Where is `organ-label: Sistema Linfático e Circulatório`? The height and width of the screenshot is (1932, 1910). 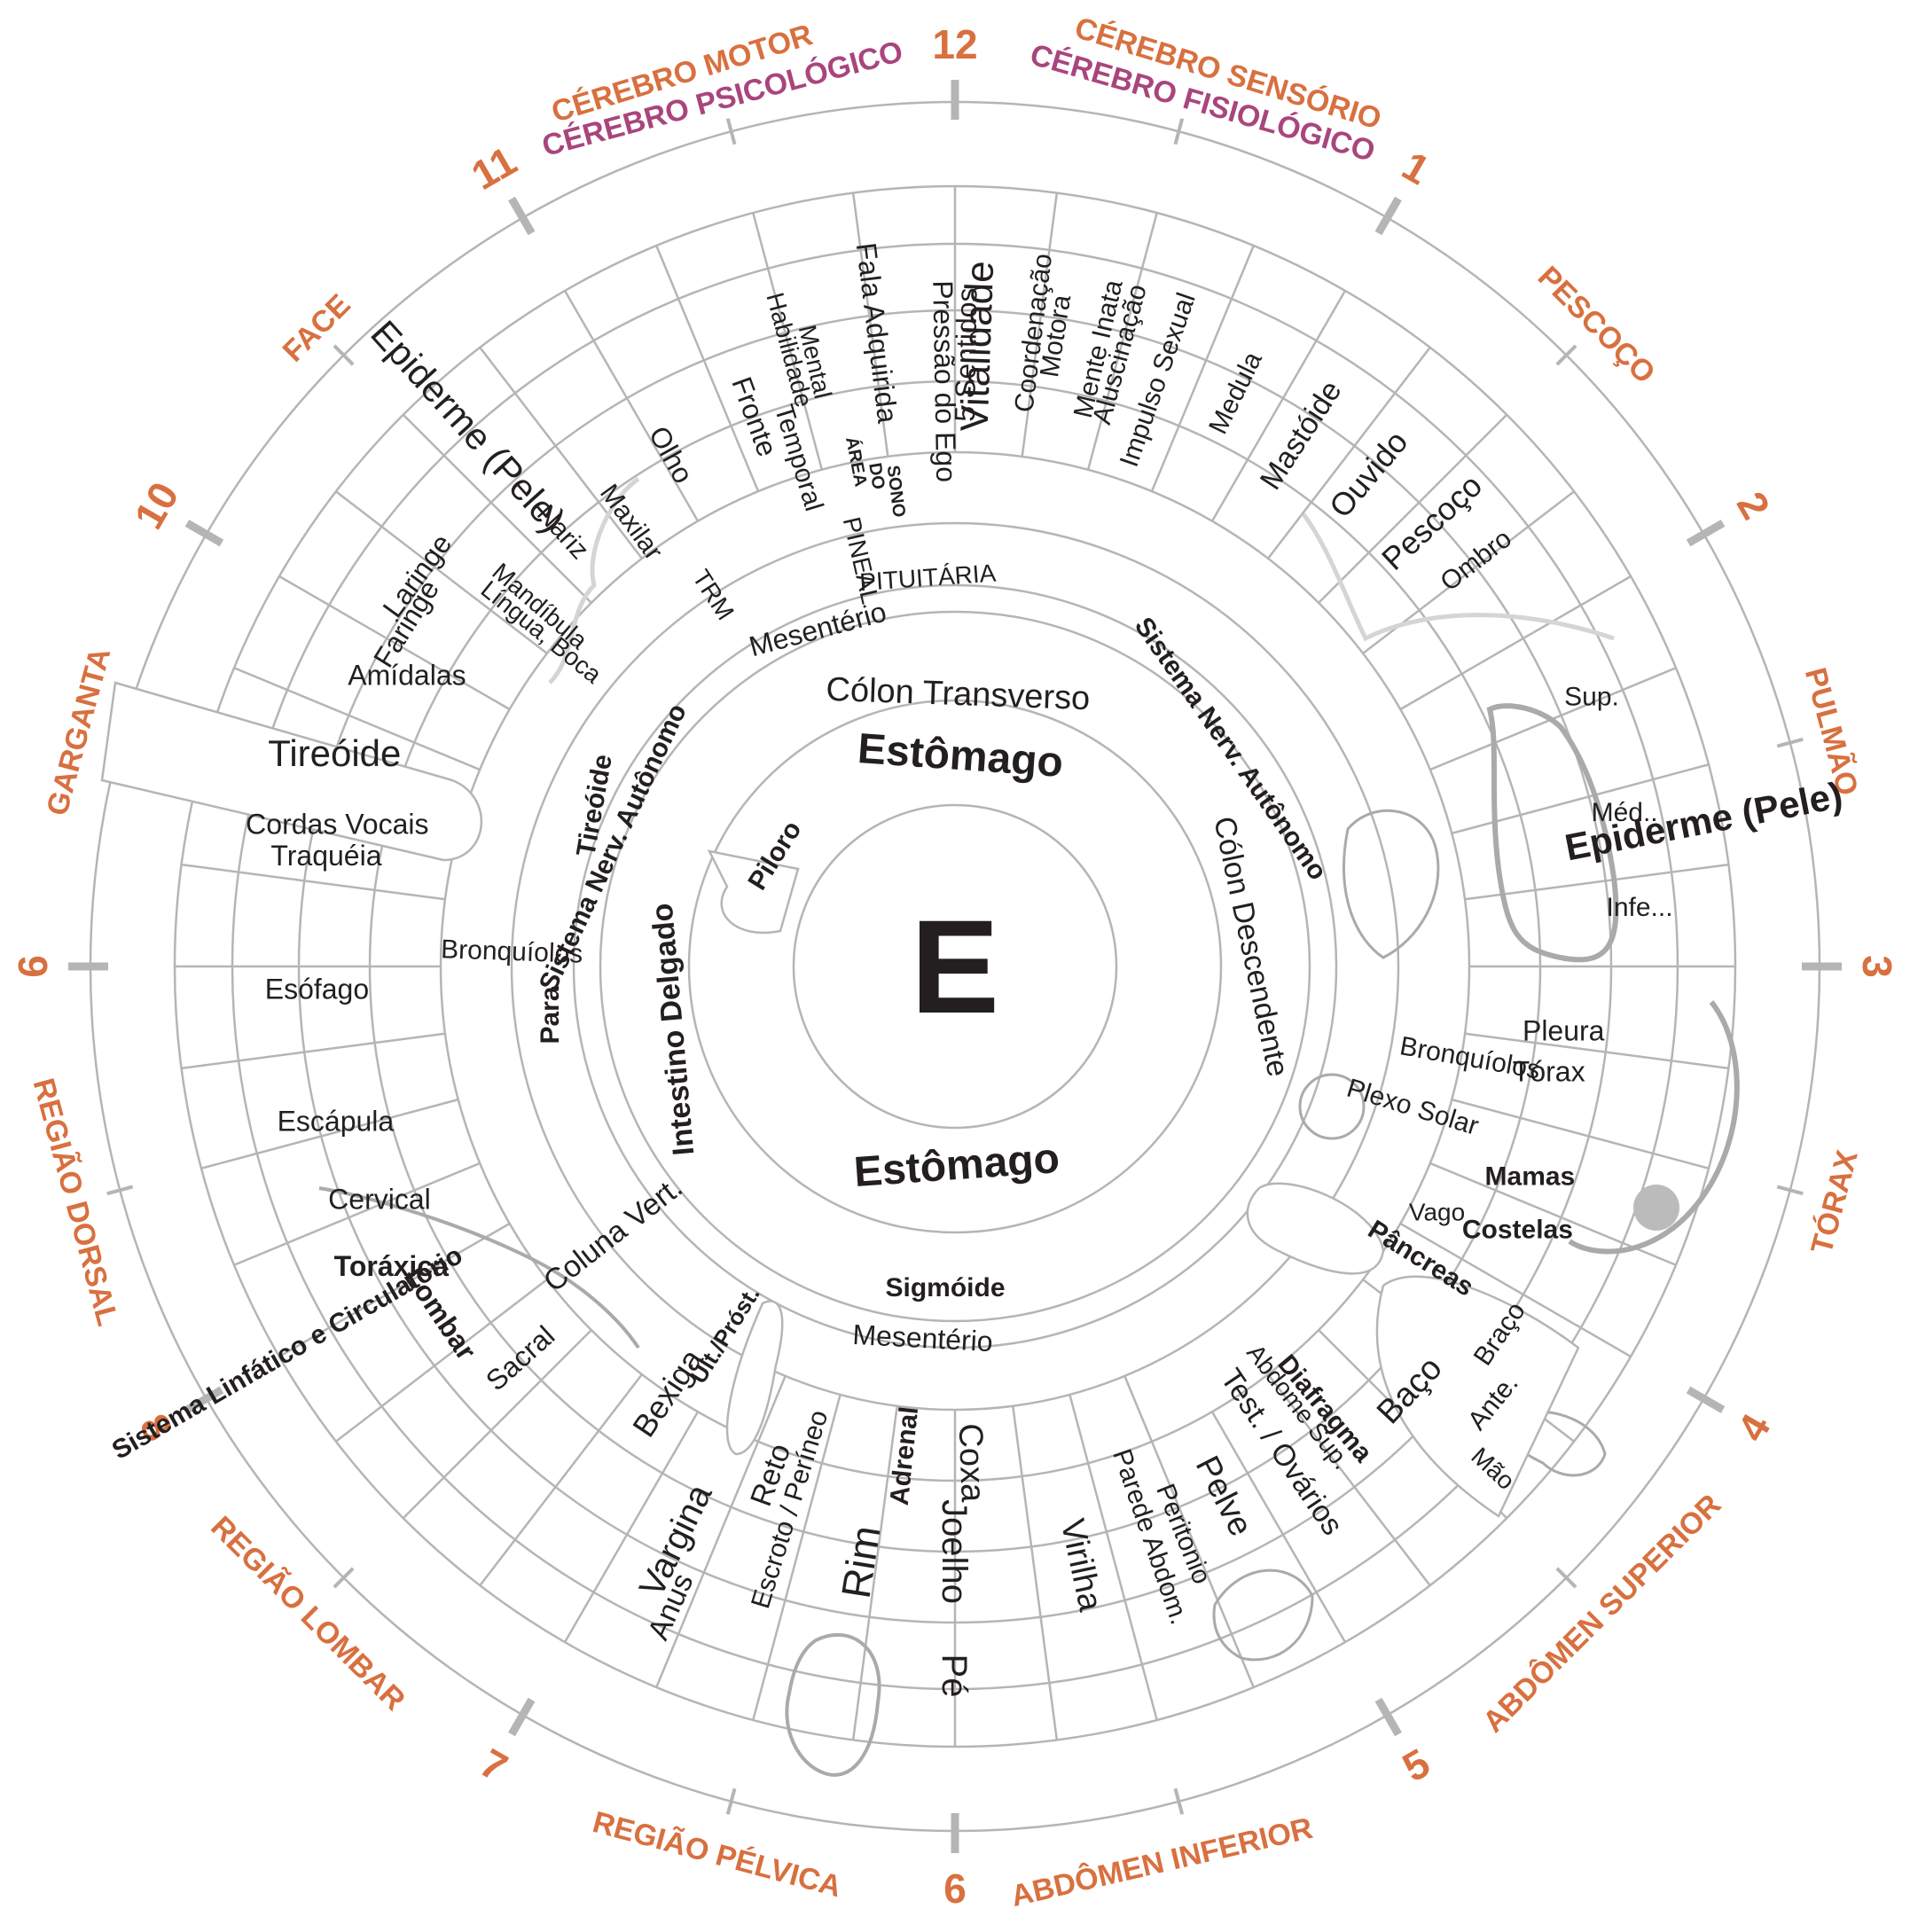 organ-label: Sistema Linfático e Circulatório is located at coordinates (287, 1353).